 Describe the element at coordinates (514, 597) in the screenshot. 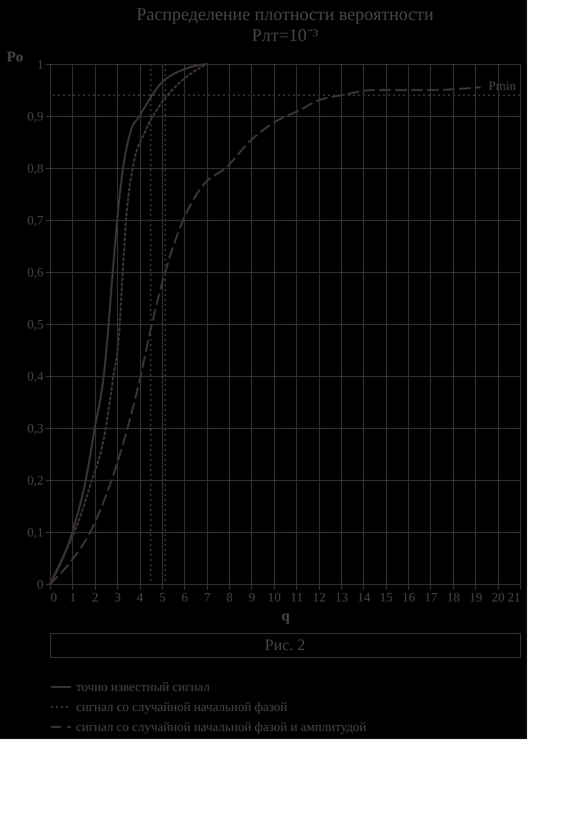

I see `x-tick-label: 21` at that location.